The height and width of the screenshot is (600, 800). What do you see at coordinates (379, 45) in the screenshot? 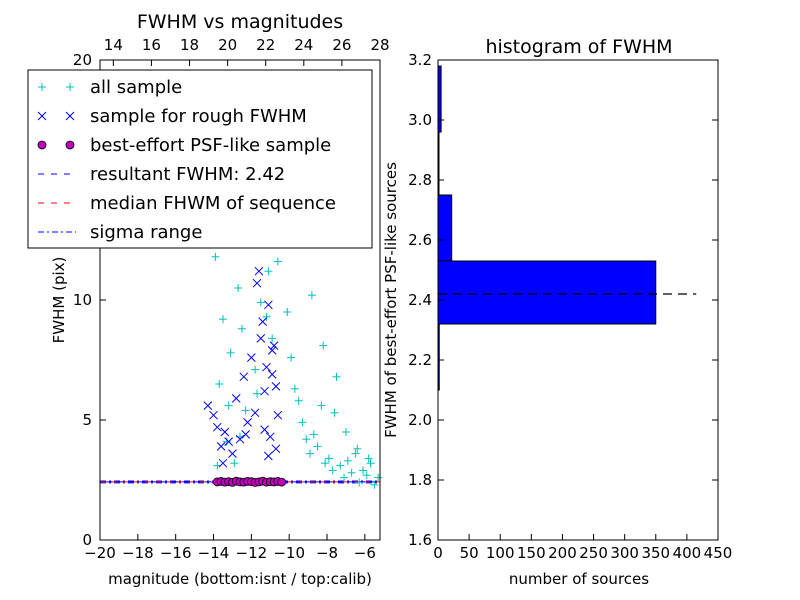
I see `scatter-top-x-tick-label: 28` at bounding box center [379, 45].